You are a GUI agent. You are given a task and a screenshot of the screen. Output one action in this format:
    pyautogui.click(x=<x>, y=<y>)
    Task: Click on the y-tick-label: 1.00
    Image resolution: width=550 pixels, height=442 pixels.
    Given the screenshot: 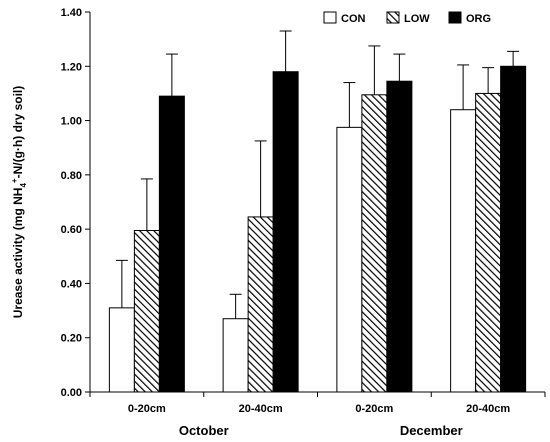 What is the action you would take?
    pyautogui.click(x=71, y=122)
    